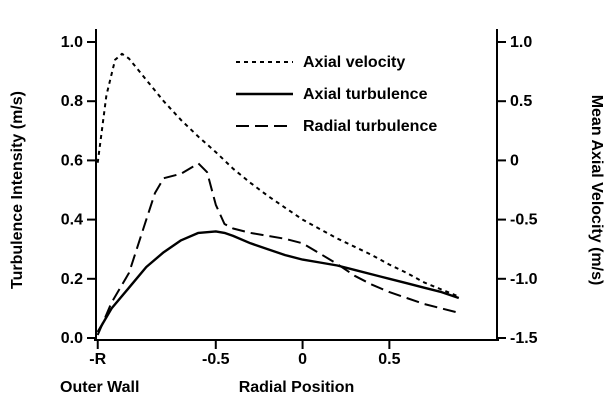 The width and height of the screenshot is (615, 411). What do you see at coordinates (521, 42) in the screenshot?
I see `y-right-tick-label: 1.0` at bounding box center [521, 42].